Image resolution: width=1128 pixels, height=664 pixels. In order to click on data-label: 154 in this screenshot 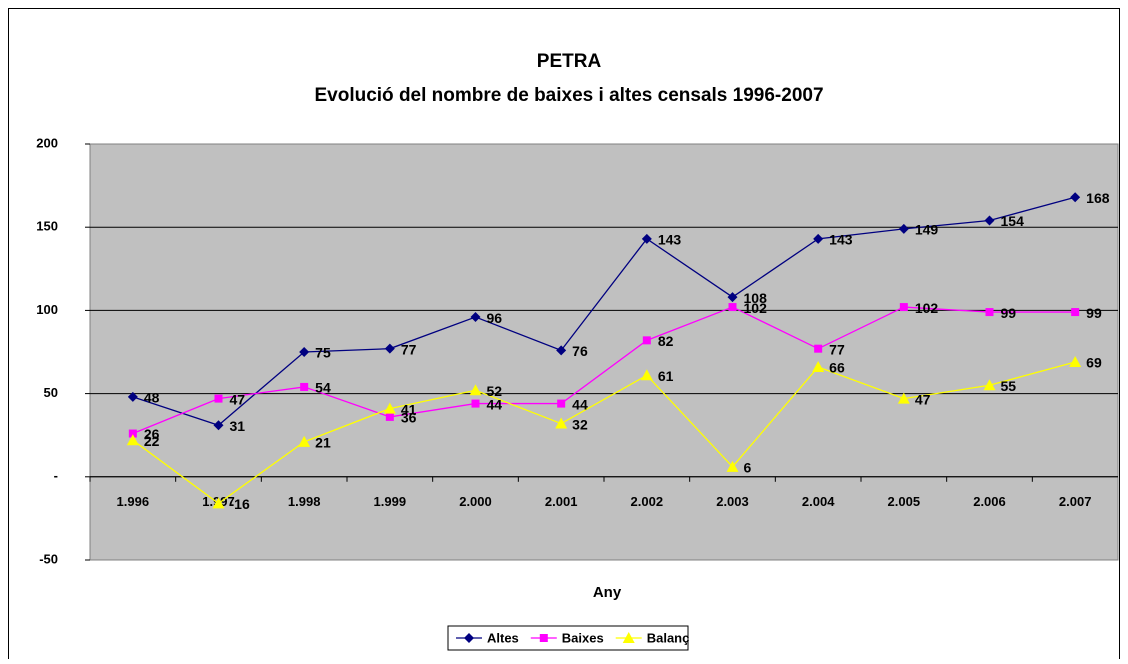, I will do `click(1013, 221)`.